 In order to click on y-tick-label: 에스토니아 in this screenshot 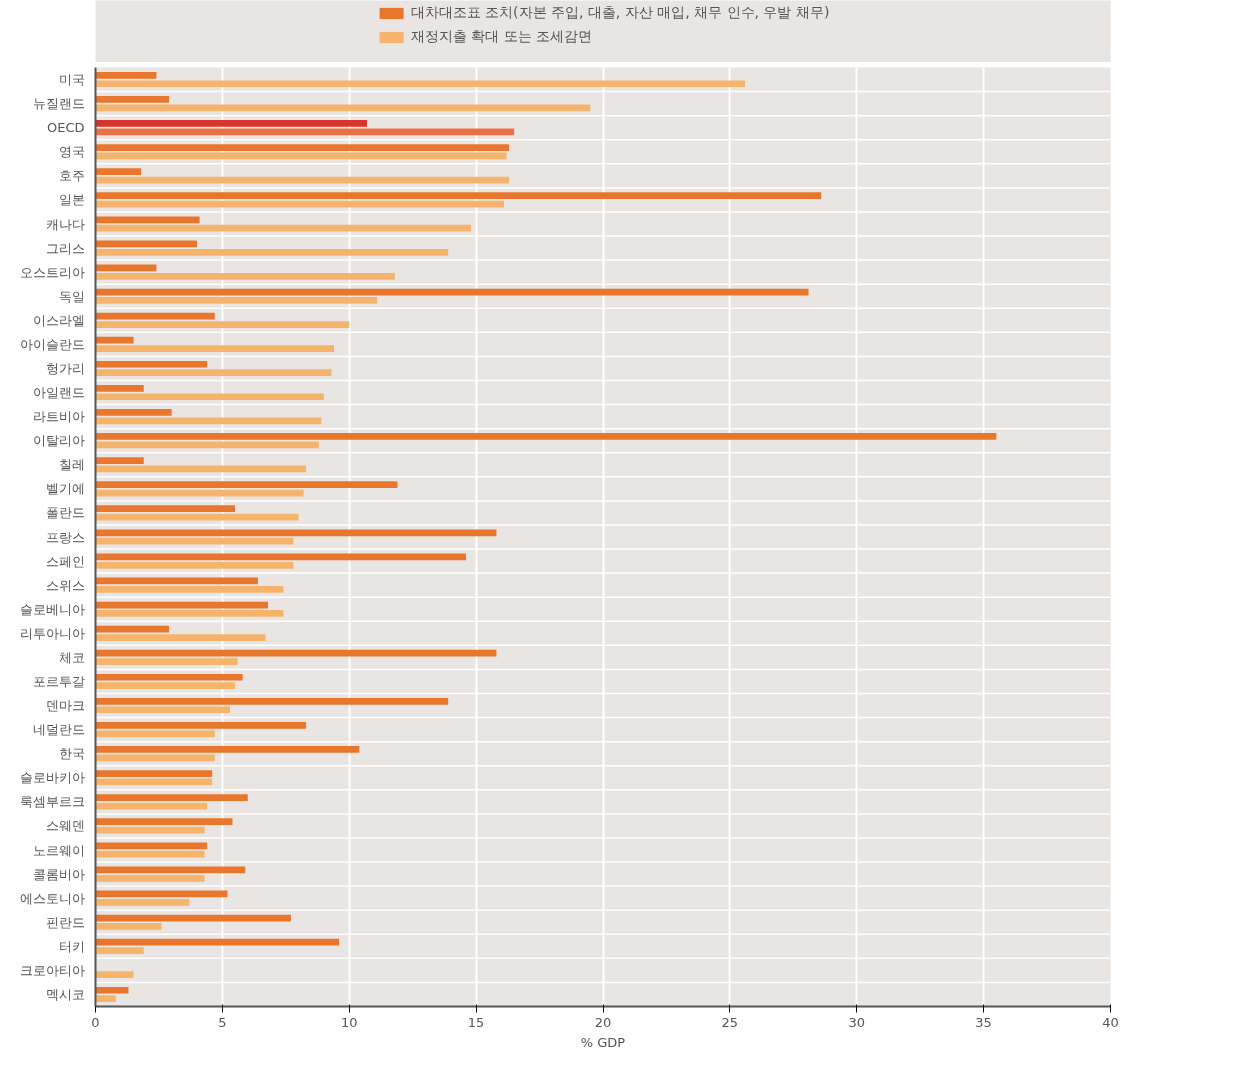, I will do `click(52, 898)`.